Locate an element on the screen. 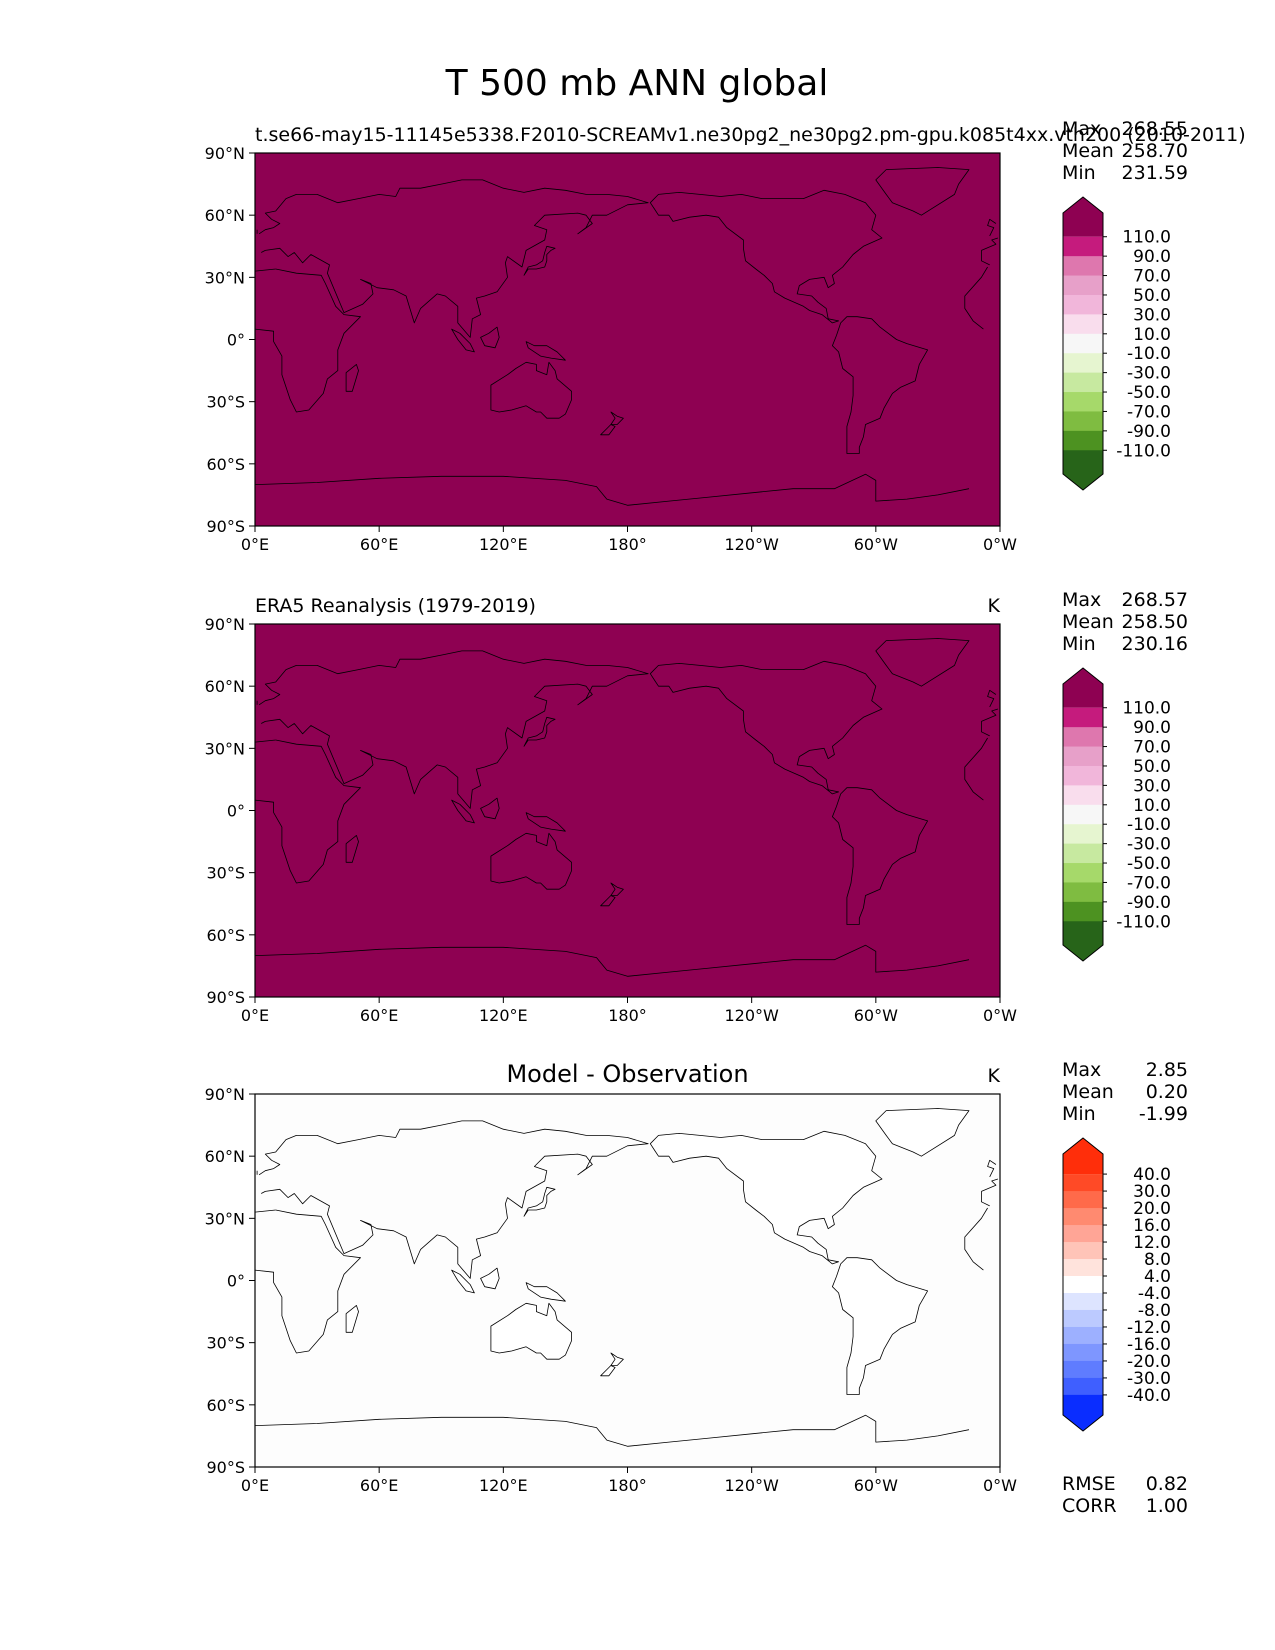 The width and height of the screenshot is (1275, 1650). coastline-borneo is located at coordinates (490, 337).